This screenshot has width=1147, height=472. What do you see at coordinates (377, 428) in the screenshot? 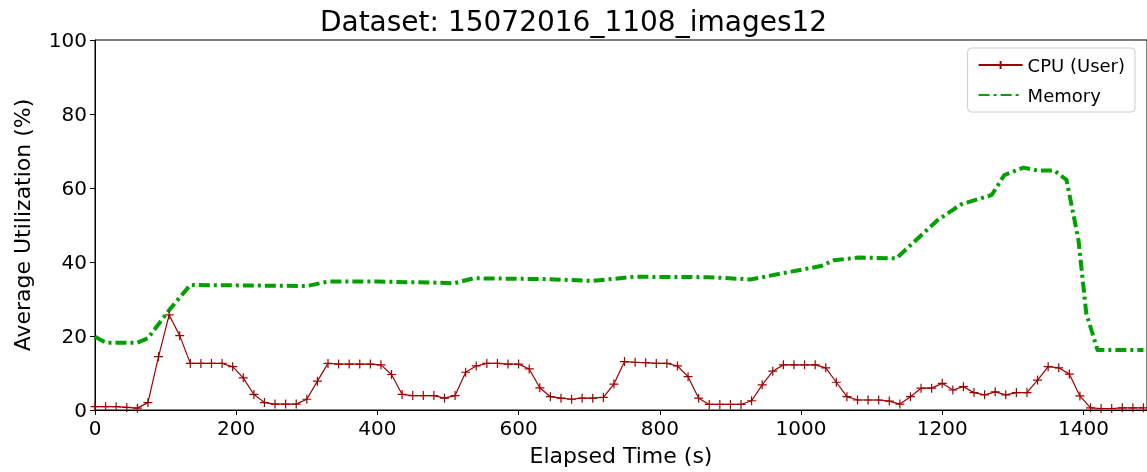
I see `x-tick-label: 400` at bounding box center [377, 428].